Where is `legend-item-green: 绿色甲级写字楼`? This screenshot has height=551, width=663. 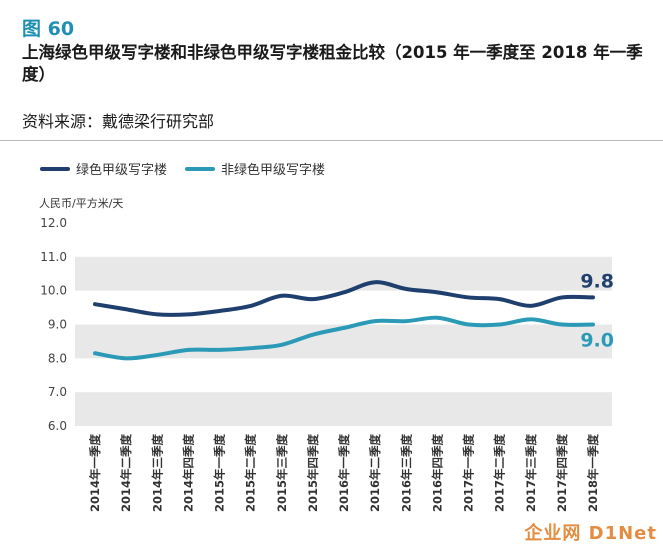
legend-item-green: 绿色甲级写字楼 is located at coordinates (103, 168).